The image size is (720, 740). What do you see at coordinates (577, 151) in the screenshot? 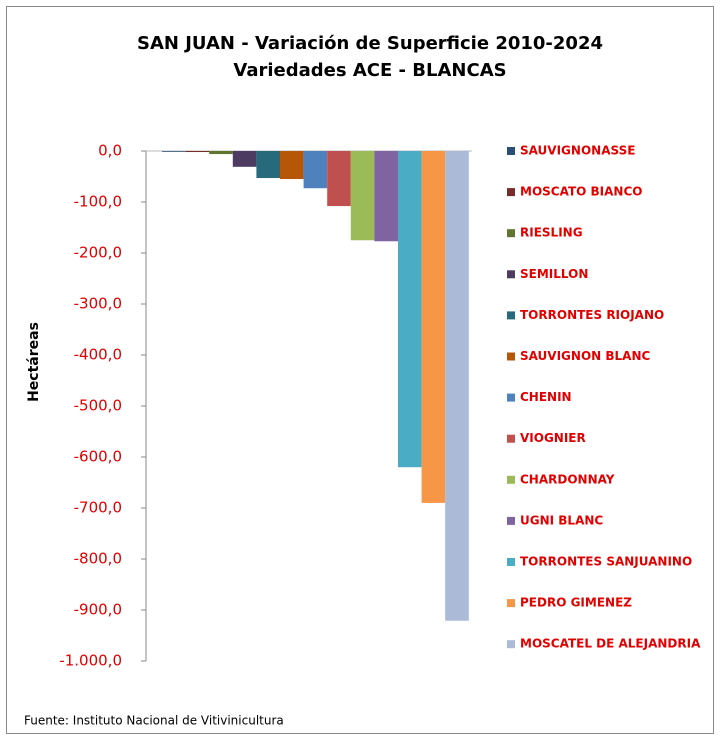
I see `legend-label: SAUVIGNONASSE` at bounding box center [577, 151].